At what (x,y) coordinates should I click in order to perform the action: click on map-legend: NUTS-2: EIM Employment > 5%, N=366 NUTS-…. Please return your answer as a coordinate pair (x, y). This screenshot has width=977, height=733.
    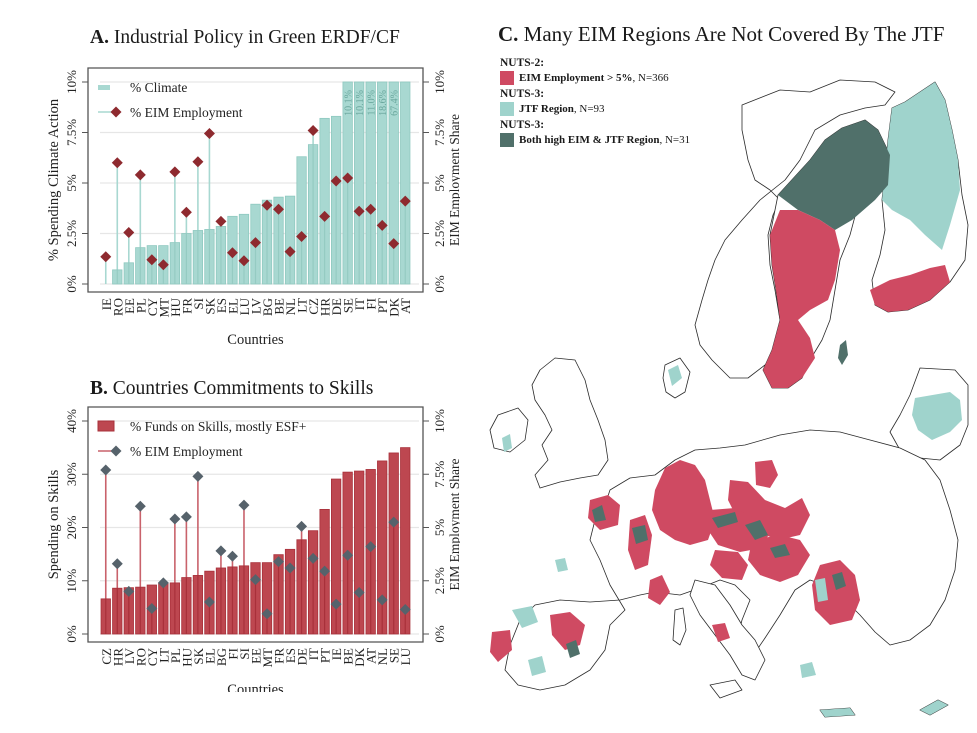
    Looking at the image, I should click on (595, 102).